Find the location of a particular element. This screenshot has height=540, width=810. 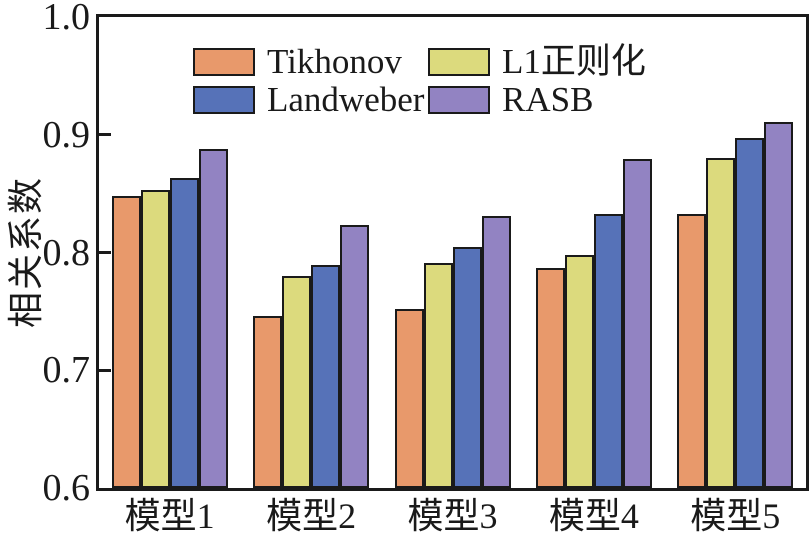

bar-Landweber-模型1 is located at coordinates (184, 333).